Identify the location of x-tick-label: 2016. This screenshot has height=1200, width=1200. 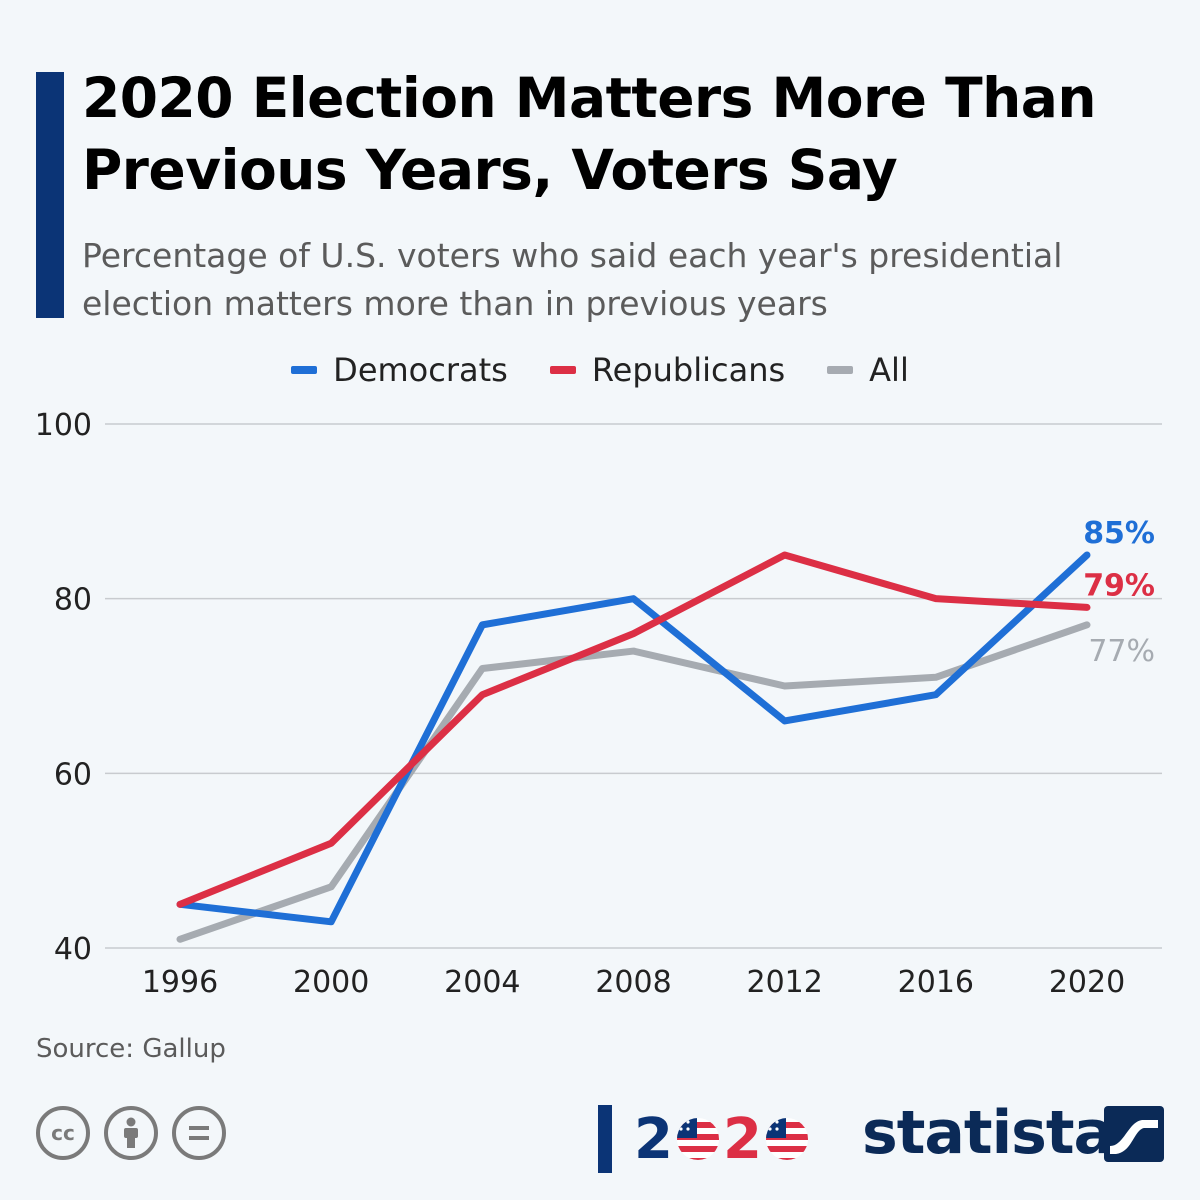
(936, 982).